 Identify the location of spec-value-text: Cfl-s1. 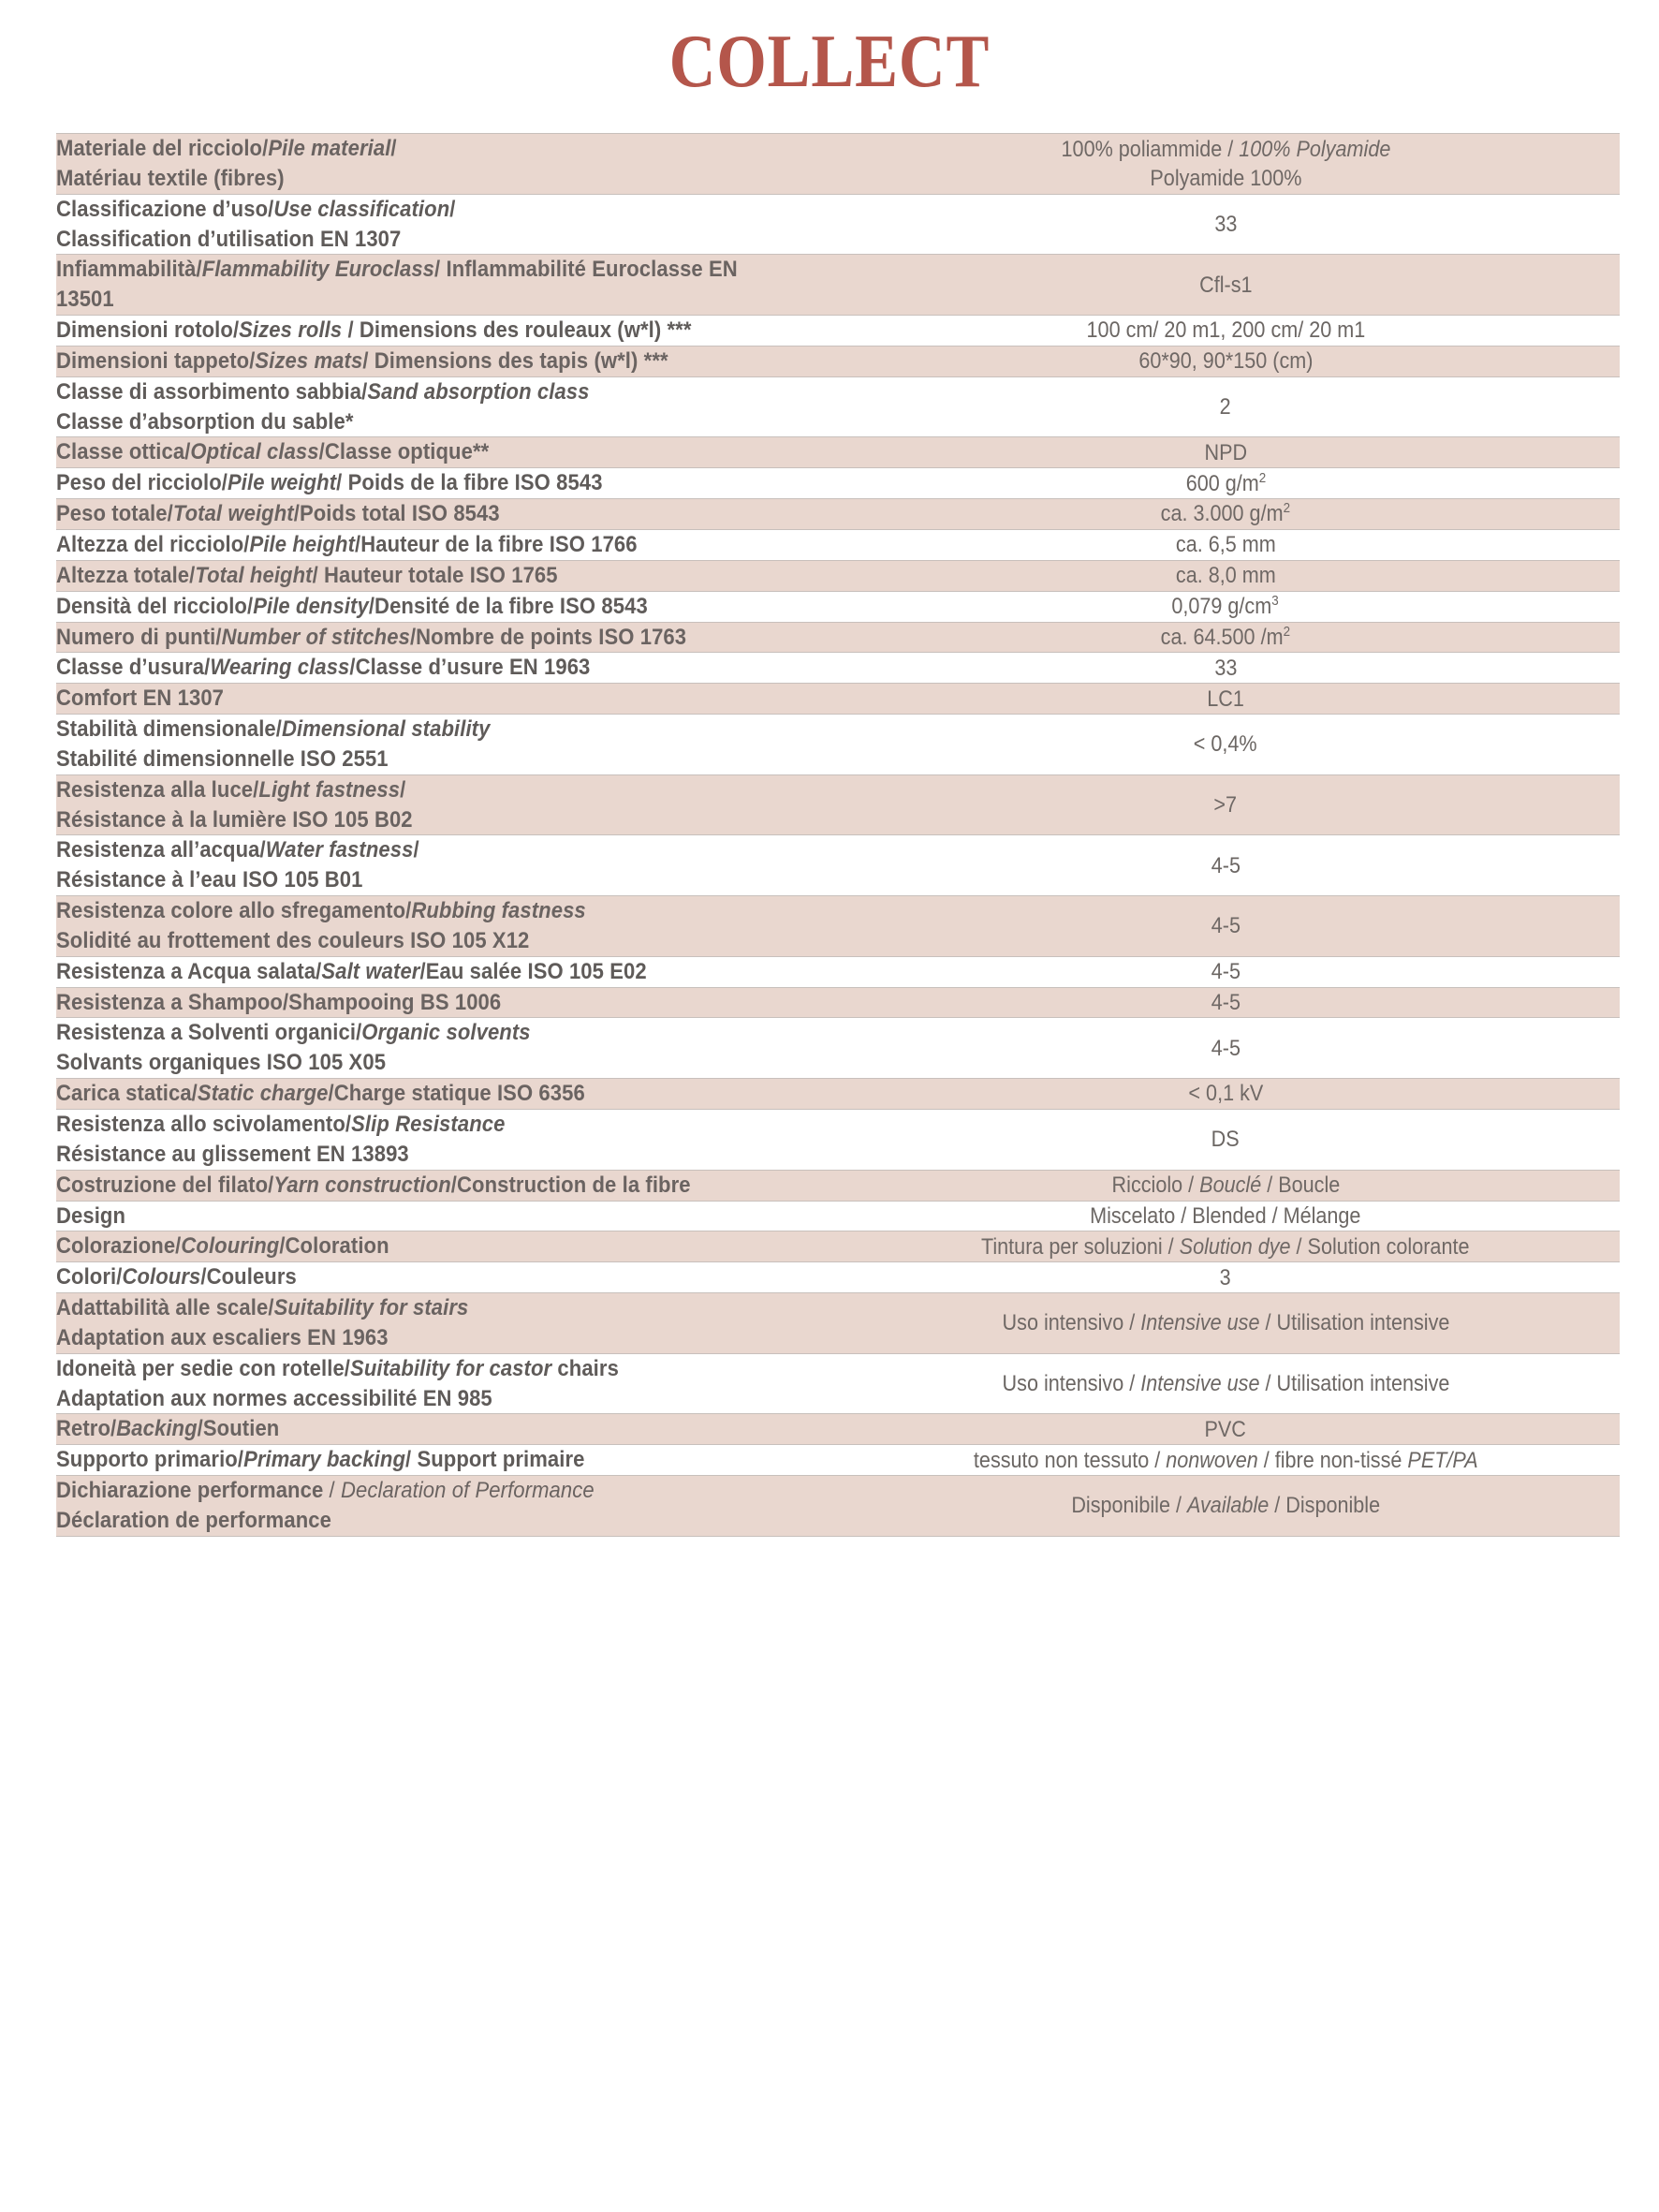
(1225, 285).